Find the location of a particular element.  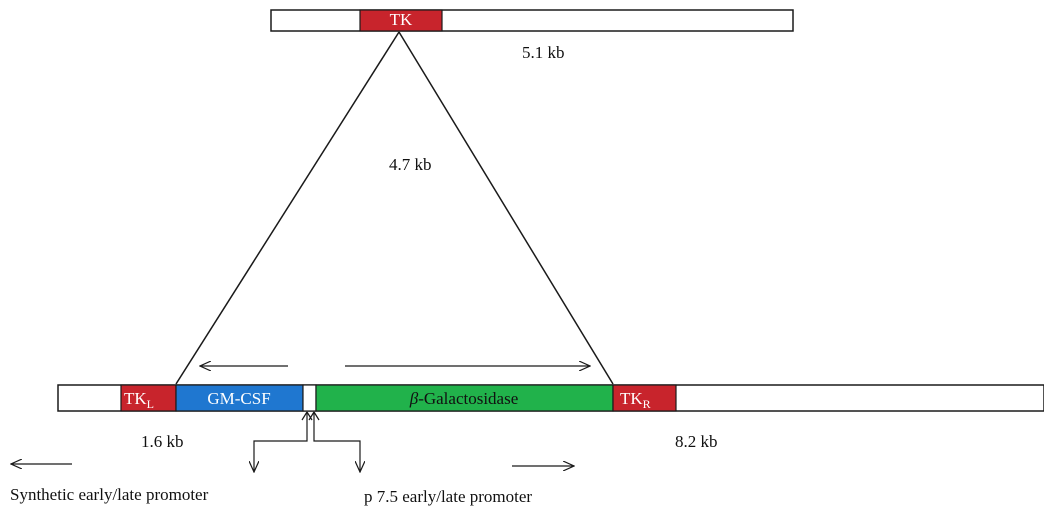

gmcsf-region is located at coordinates (239, 398).